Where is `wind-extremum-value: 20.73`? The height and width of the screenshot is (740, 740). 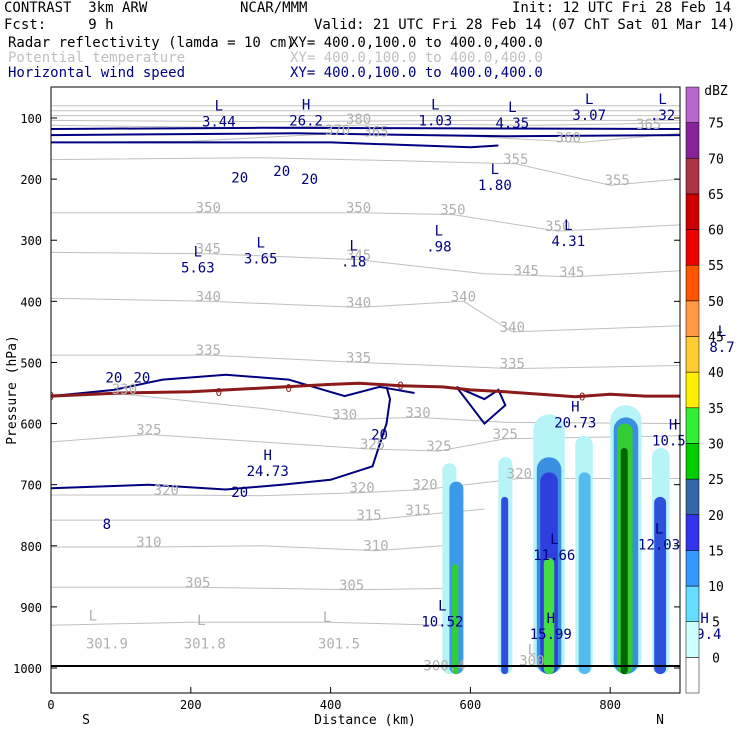
wind-extremum-value: 20.73 is located at coordinates (575, 423).